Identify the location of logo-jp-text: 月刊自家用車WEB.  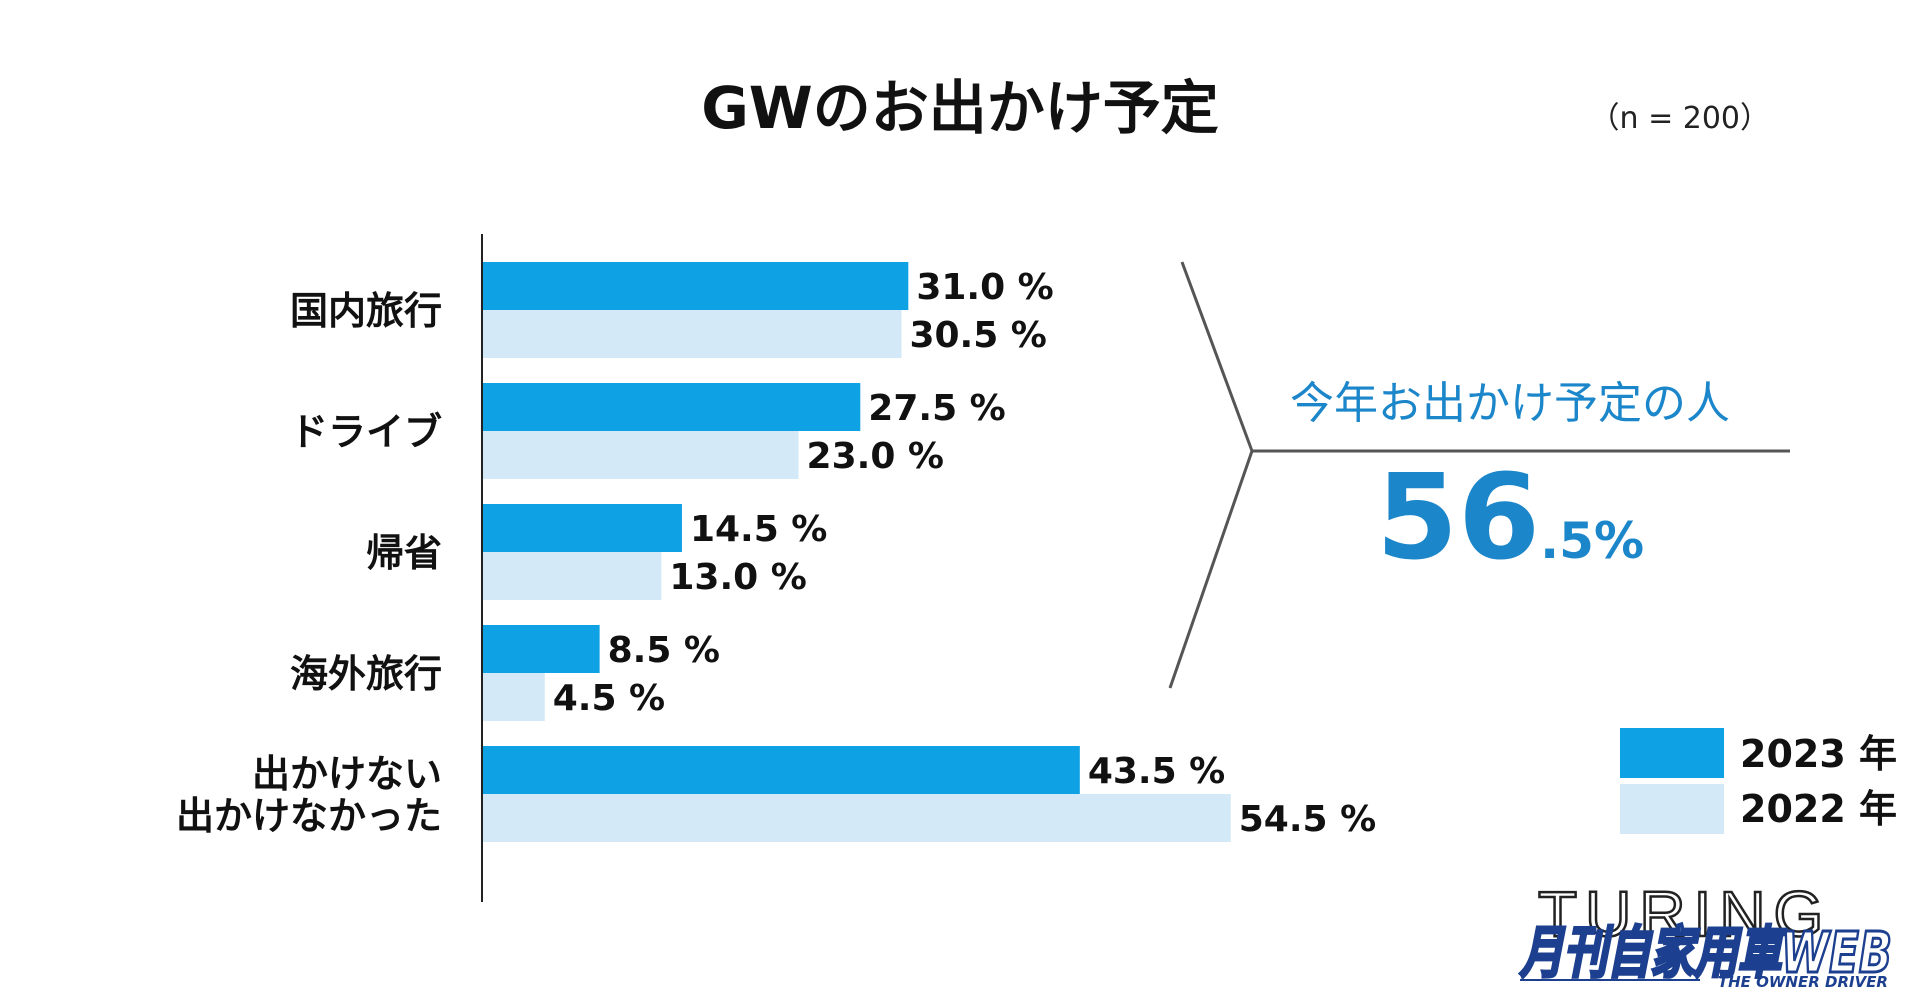
(1705, 953).